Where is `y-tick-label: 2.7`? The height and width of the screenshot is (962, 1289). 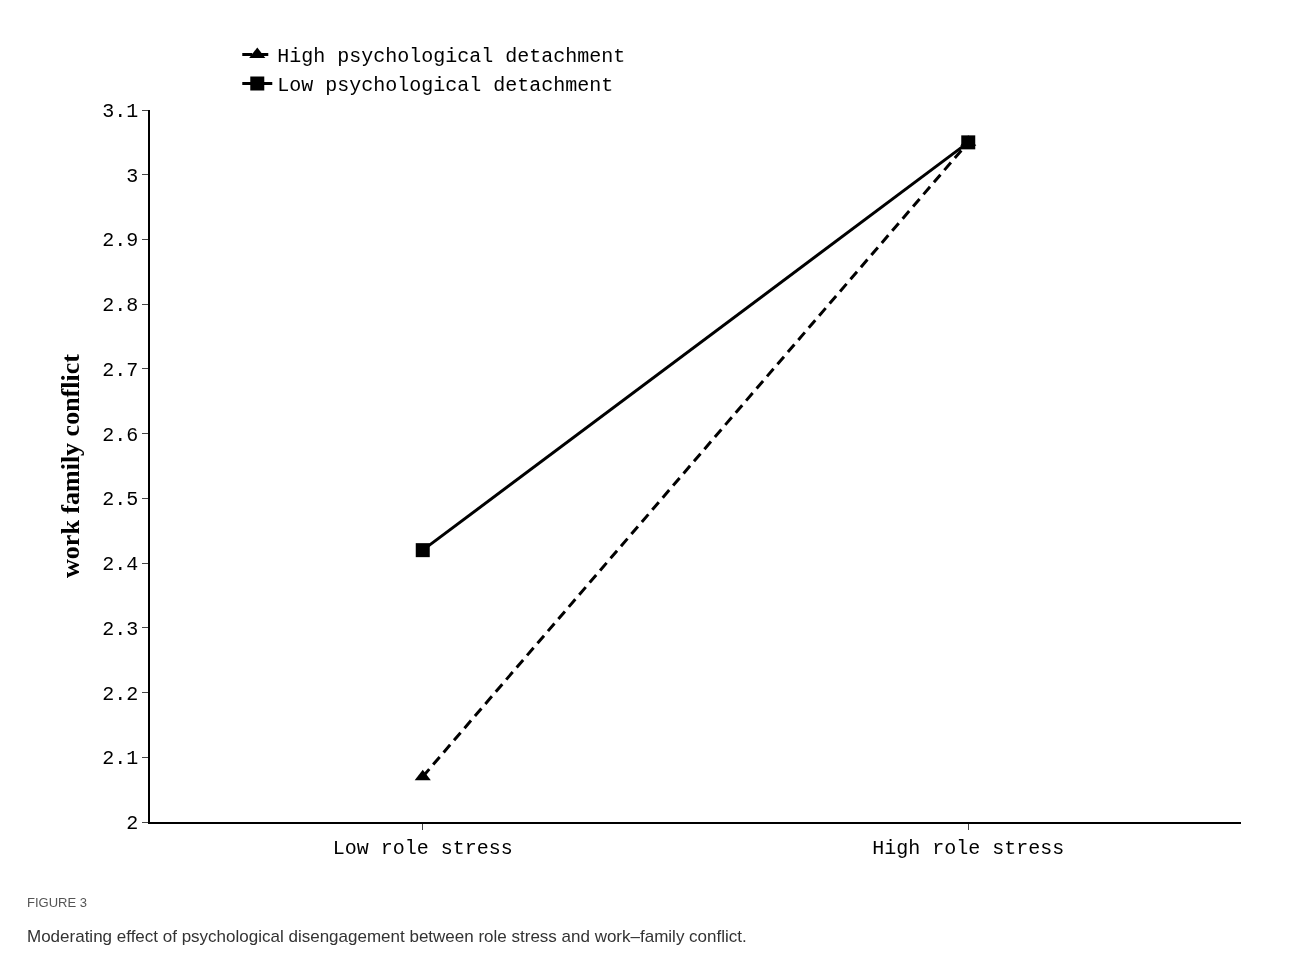
y-tick-label: 2.7 is located at coordinates (120, 370).